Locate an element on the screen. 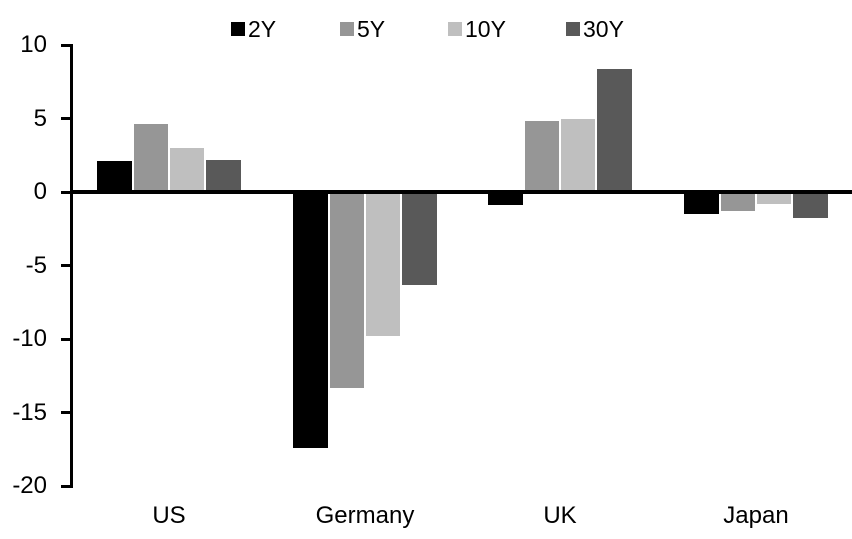 The height and width of the screenshot is (539, 852). bar-us-2y is located at coordinates (114, 176).